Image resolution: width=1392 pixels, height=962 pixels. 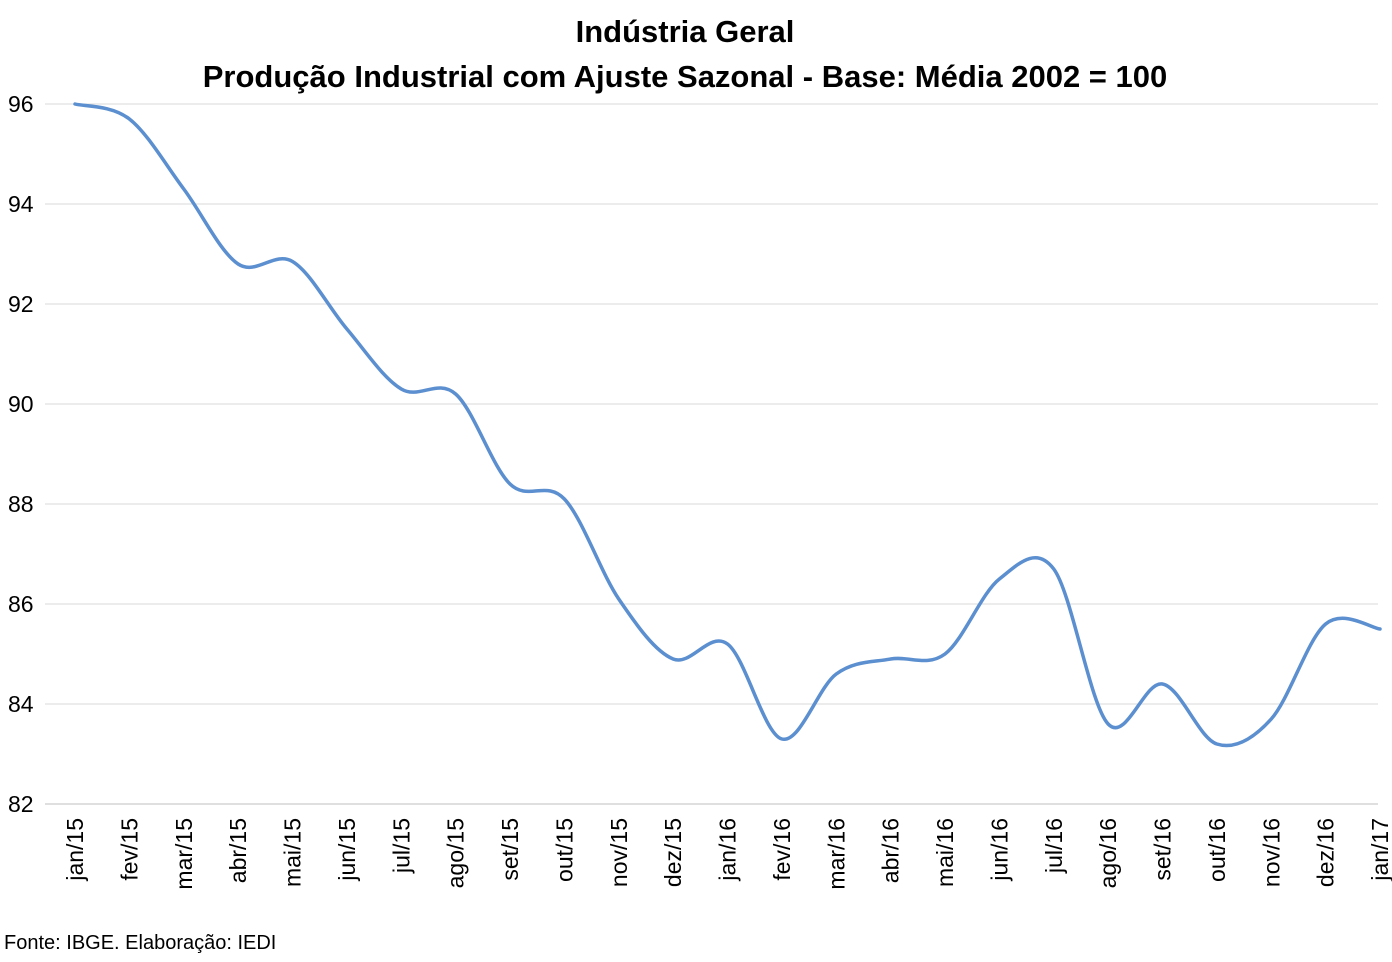 What do you see at coordinates (184, 854) in the screenshot?
I see `x-tick-label: mar/15` at bounding box center [184, 854].